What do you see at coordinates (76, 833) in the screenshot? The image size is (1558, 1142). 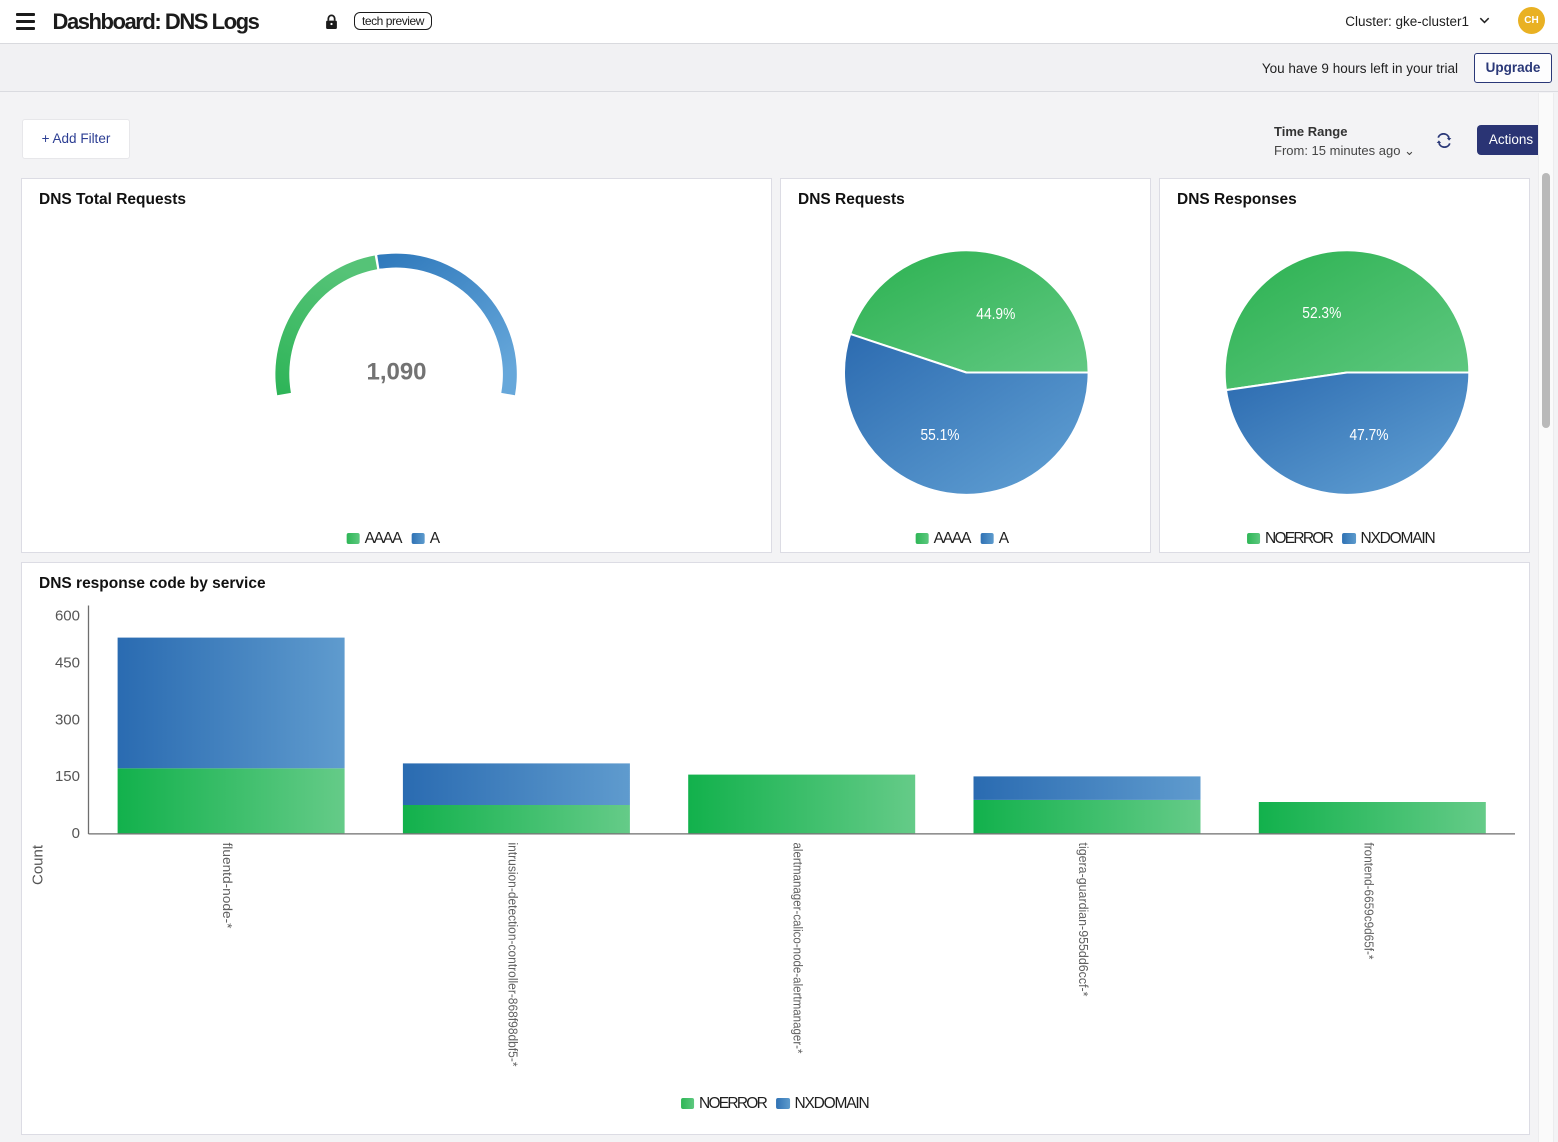 I see `svg-text: 0` at bounding box center [76, 833].